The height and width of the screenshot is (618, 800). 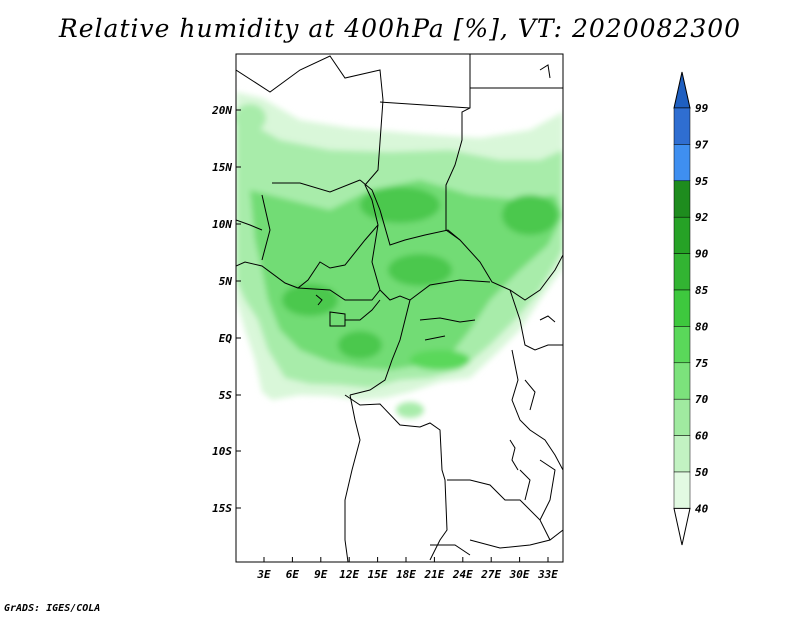 I want to click on lon-label: 27E, so click(x=490, y=574).